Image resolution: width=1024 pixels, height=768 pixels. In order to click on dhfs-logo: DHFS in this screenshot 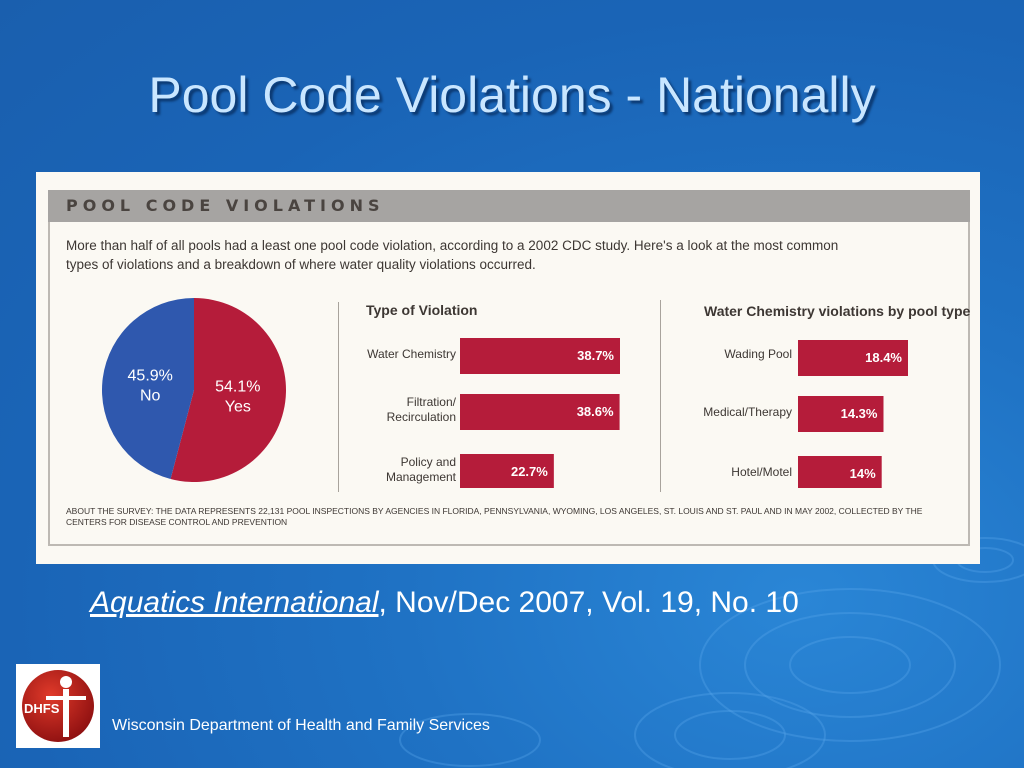, I will do `click(58, 706)`.